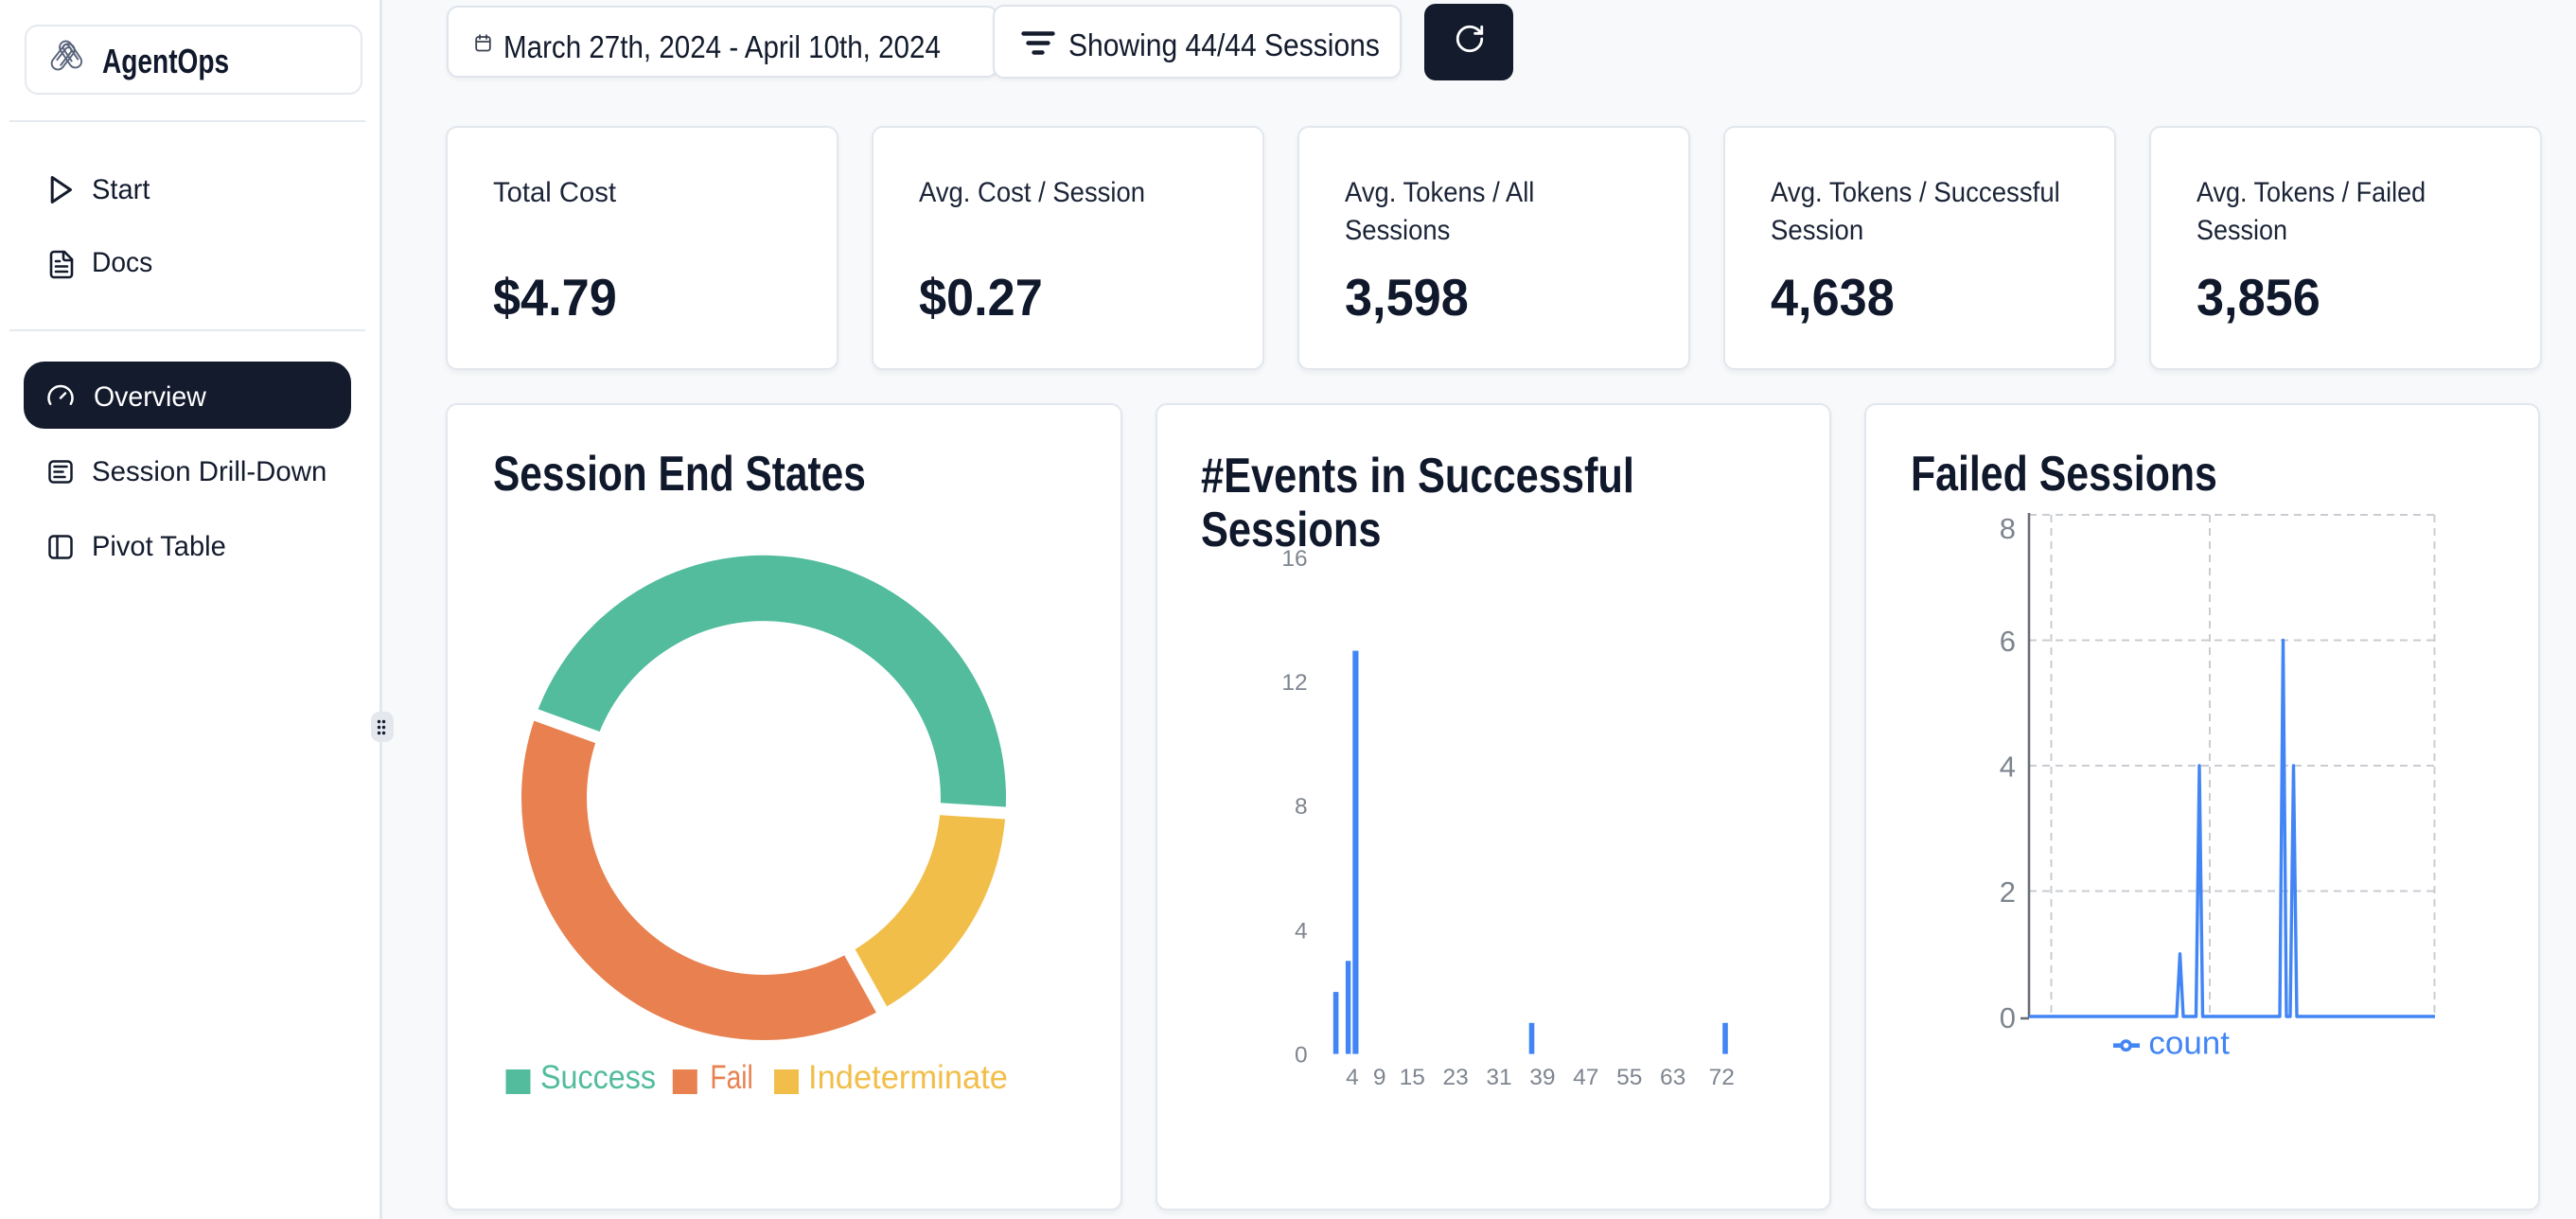  I want to click on svg-text: 2, so click(2008, 892).